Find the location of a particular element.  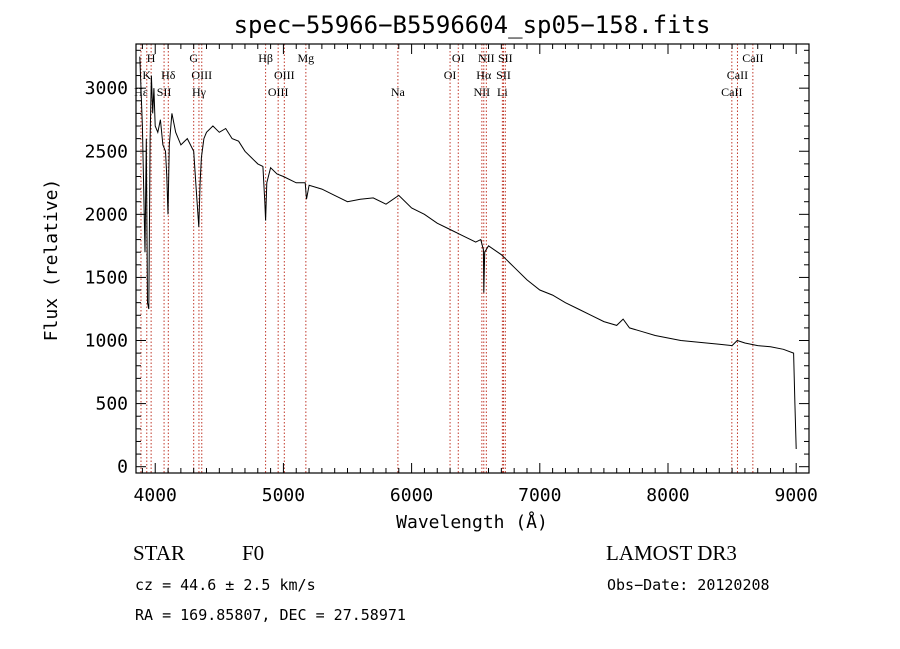

line-marker-label: K is located at coordinates (146, 75).